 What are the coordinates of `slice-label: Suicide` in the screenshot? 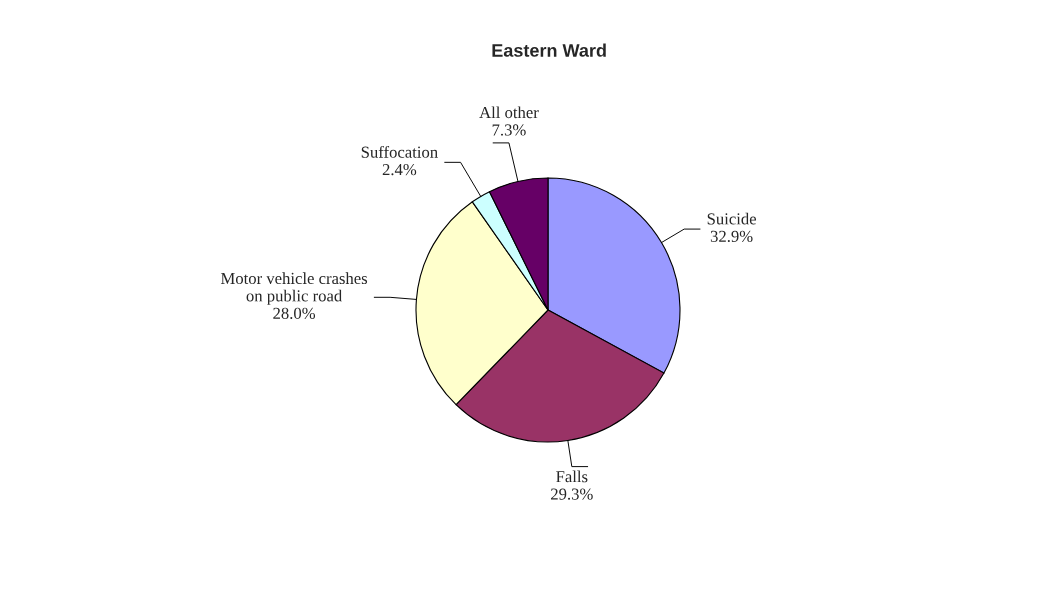 It's located at (732, 218).